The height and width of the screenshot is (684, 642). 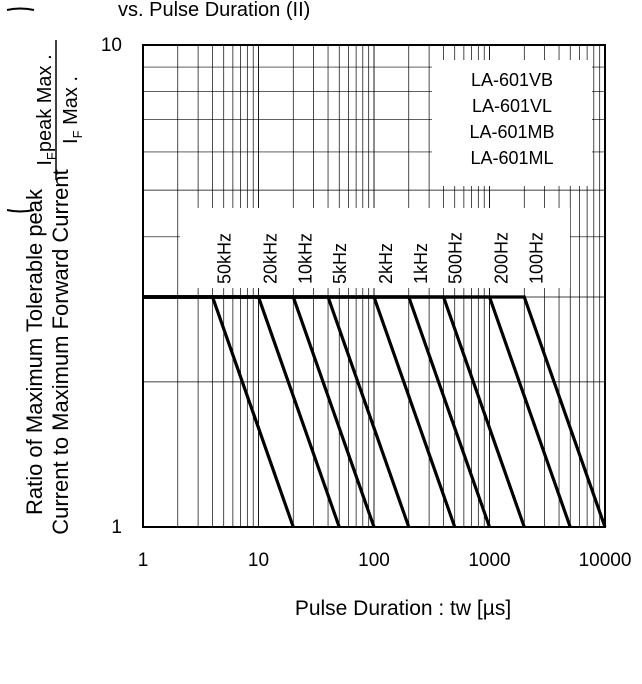 I want to click on frequency-label: 200Hz, so click(x=502, y=258).